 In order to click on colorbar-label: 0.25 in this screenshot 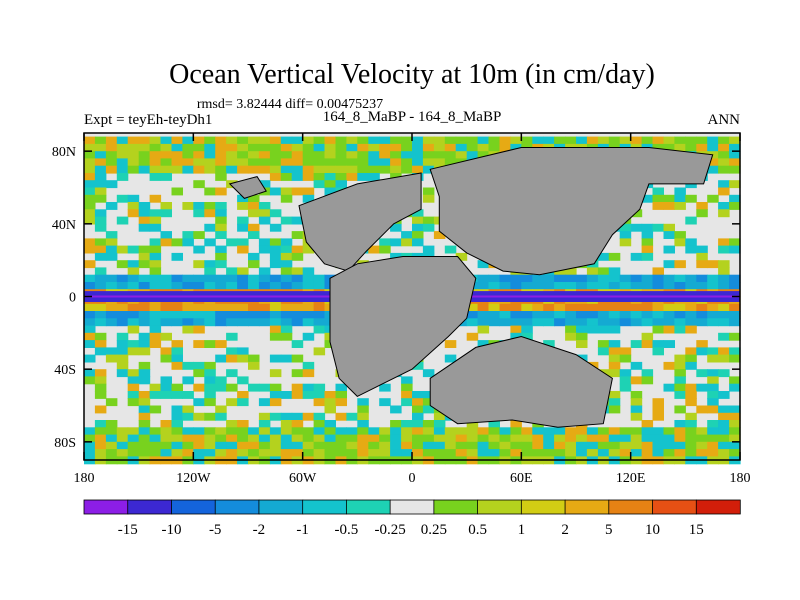, I will do `click(434, 530)`.